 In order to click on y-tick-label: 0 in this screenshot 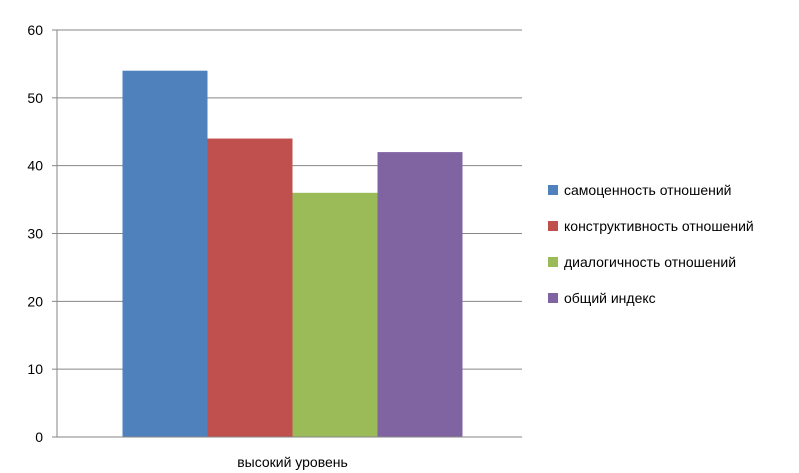, I will do `click(39, 437)`.